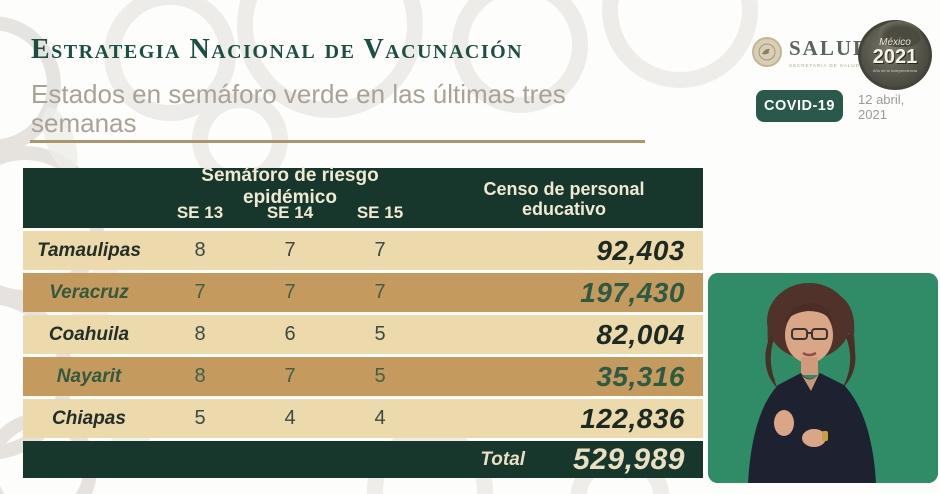 This screenshot has width=940, height=494. Describe the element at coordinates (640, 376) in the screenshot. I see `census-value-cell: 35,316` at that location.